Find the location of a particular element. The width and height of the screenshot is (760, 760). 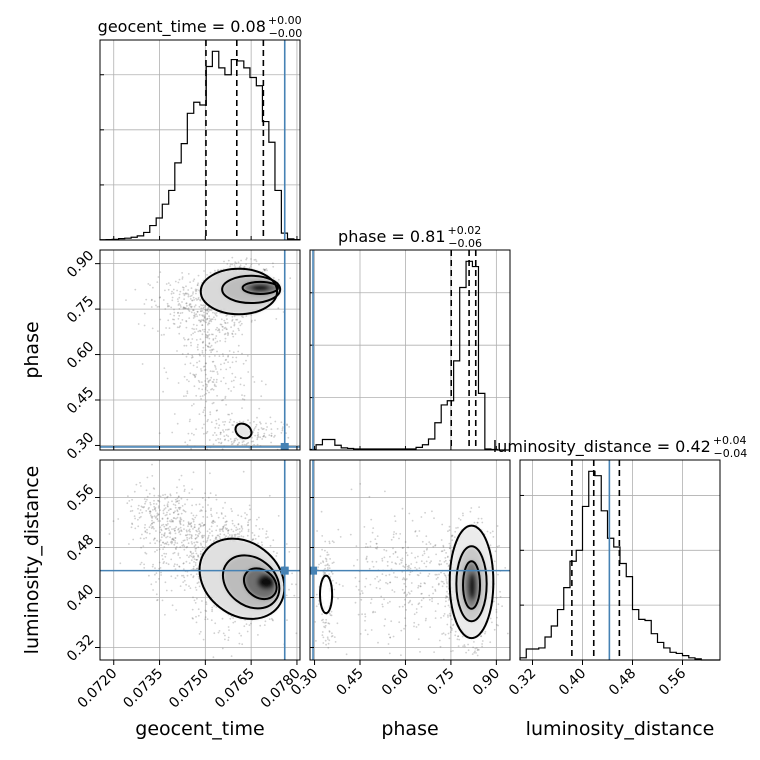

truth-marker is located at coordinates (314, 570).